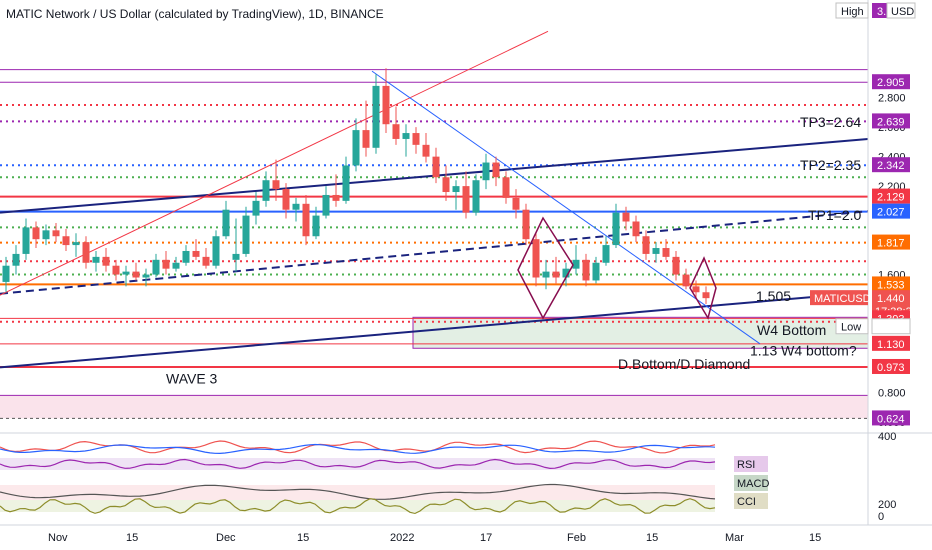 This screenshot has height=550, width=932. Describe the element at coordinates (773, 296) in the screenshot. I see `chart-annotation: 1.505` at that location.